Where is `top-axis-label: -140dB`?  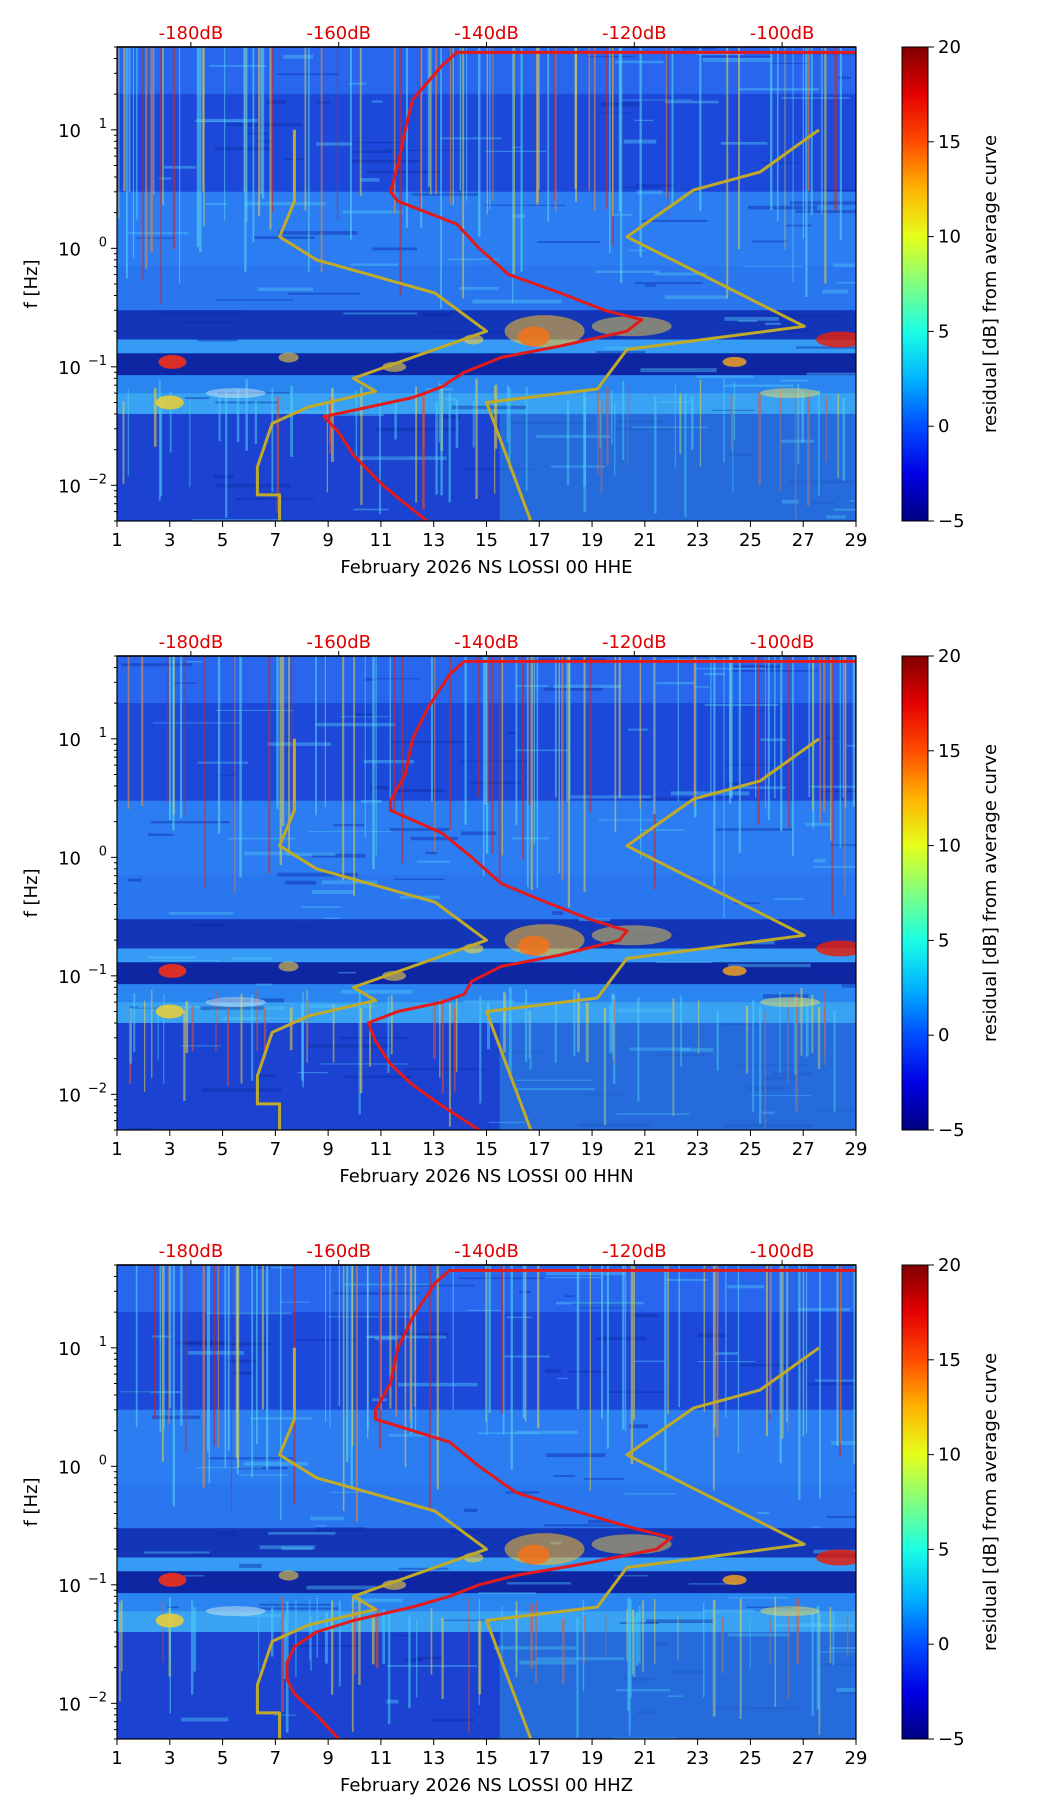
top-axis-label: -140dB is located at coordinates (486, 1251).